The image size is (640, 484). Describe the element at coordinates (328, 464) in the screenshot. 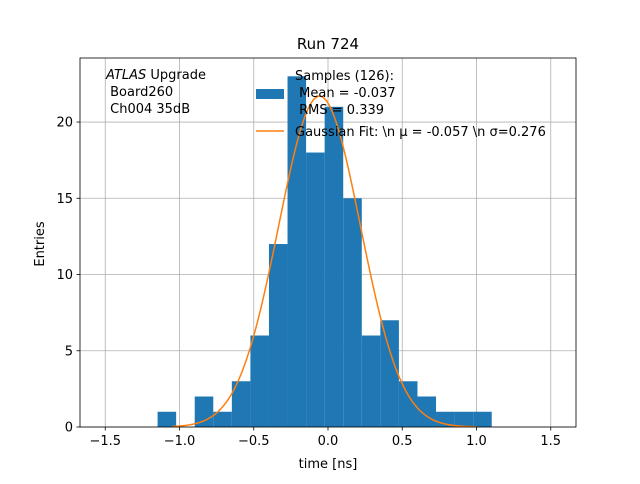

I see `x-axis-label: time [ns]` at that location.